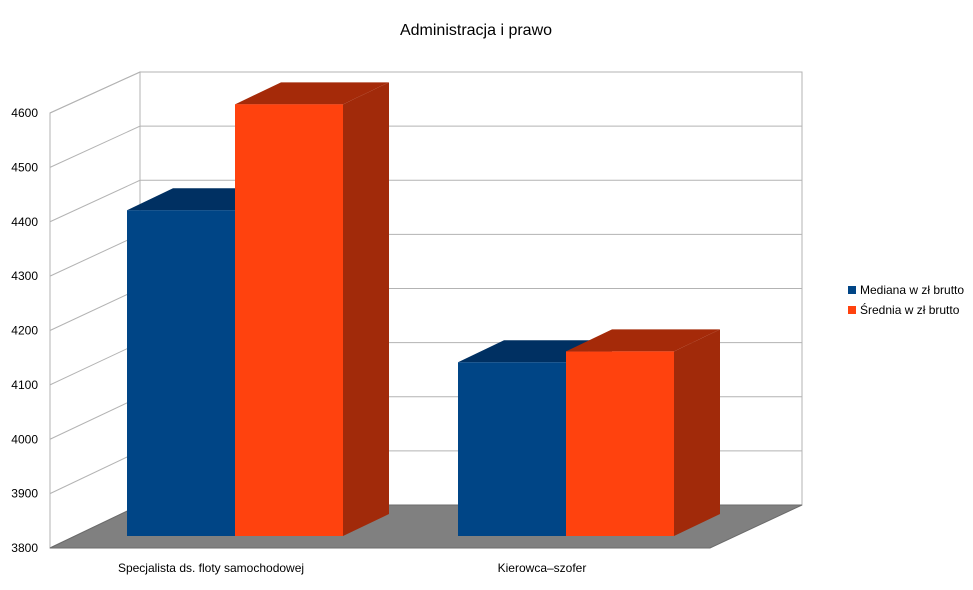 This screenshot has height=590, width=973. What do you see at coordinates (24, 167) in the screenshot?
I see `y-tick-label: 4500` at bounding box center [24, 167].